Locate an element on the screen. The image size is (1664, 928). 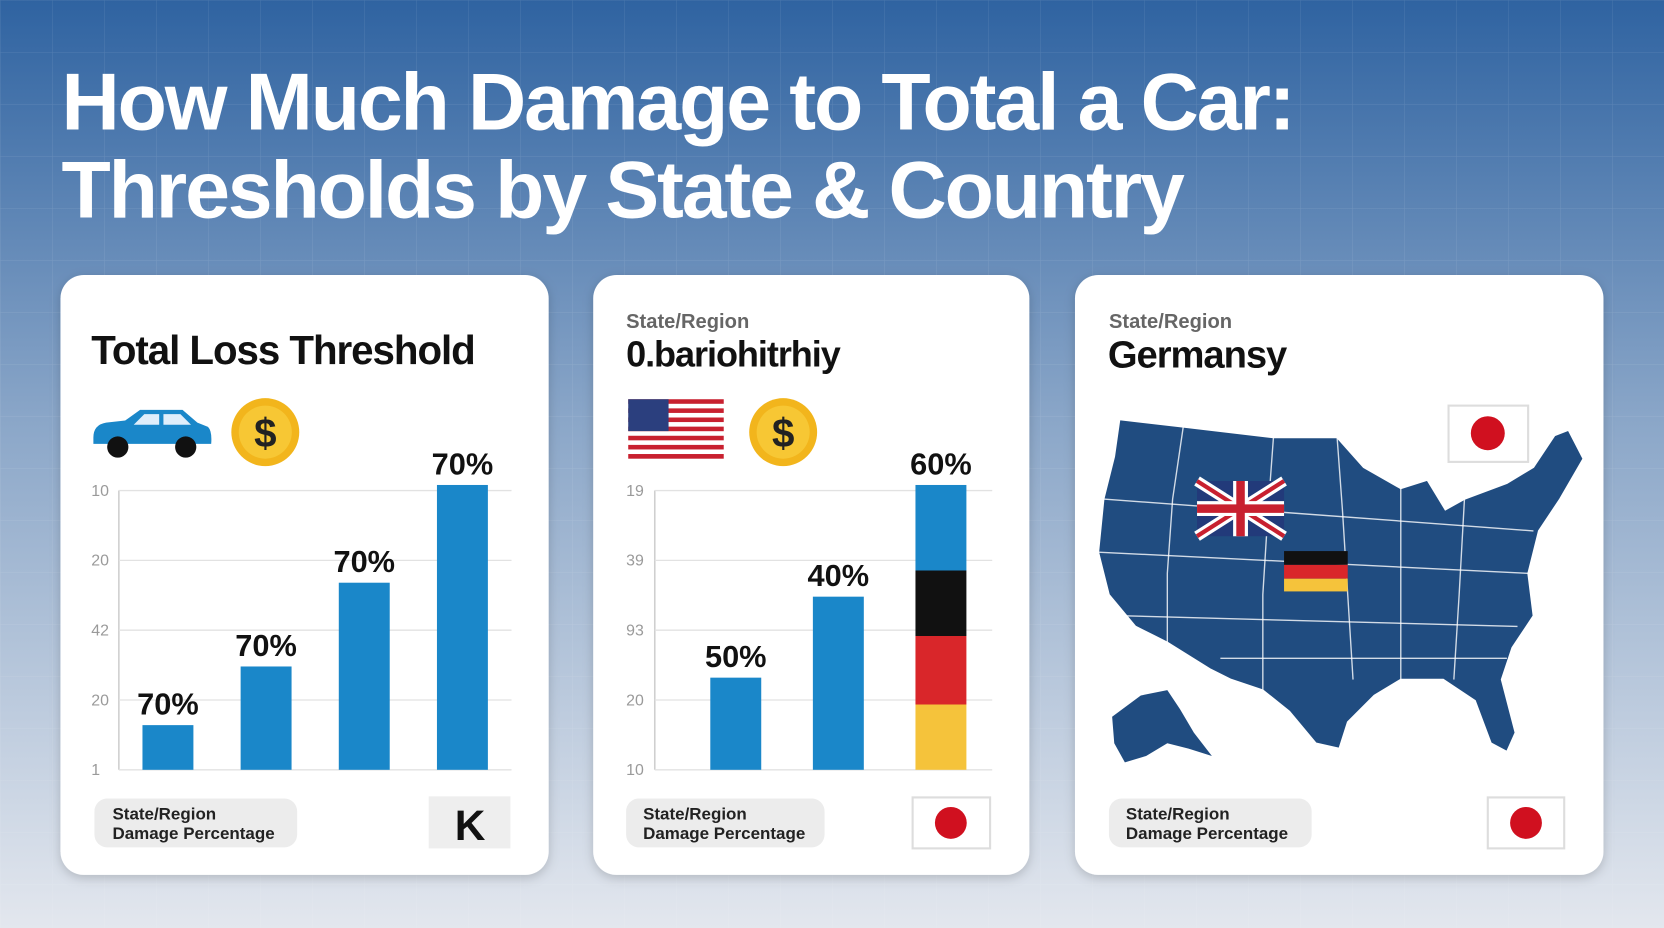
badge-box is located at coordinates (469, 822).